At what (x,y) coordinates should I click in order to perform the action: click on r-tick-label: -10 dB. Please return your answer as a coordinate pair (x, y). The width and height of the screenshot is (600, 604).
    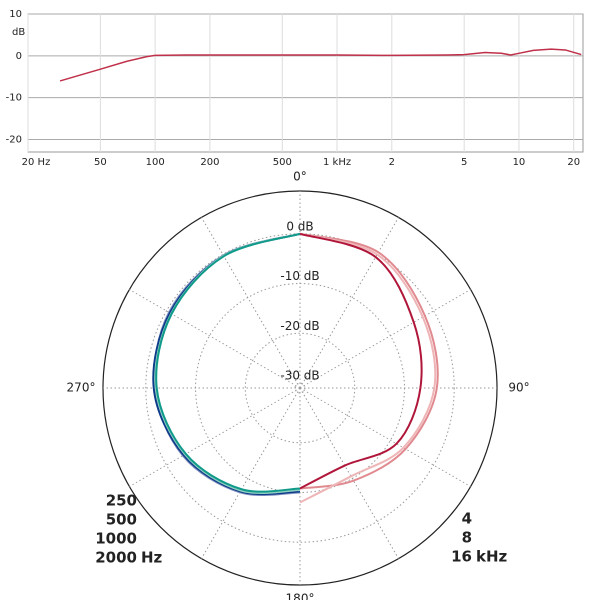
    Looking at the image, I should click on (299, 276).